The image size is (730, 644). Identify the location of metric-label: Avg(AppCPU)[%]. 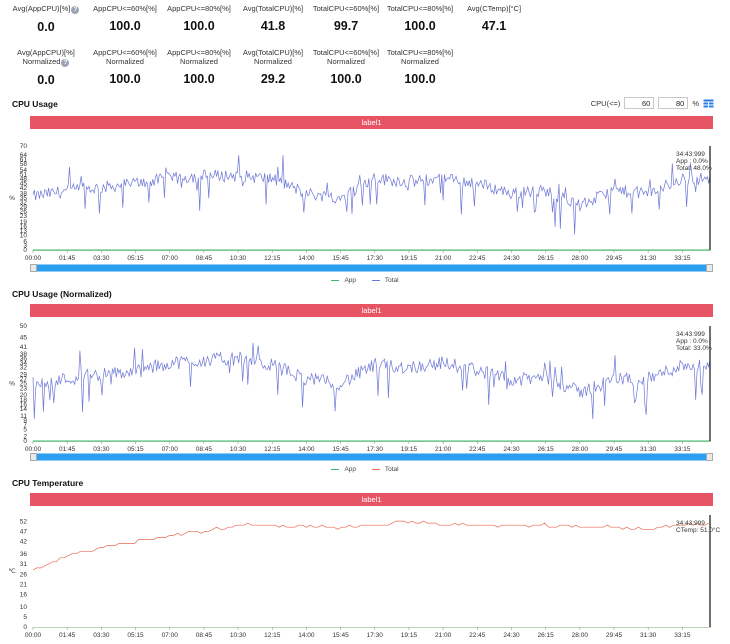
(46, 52).